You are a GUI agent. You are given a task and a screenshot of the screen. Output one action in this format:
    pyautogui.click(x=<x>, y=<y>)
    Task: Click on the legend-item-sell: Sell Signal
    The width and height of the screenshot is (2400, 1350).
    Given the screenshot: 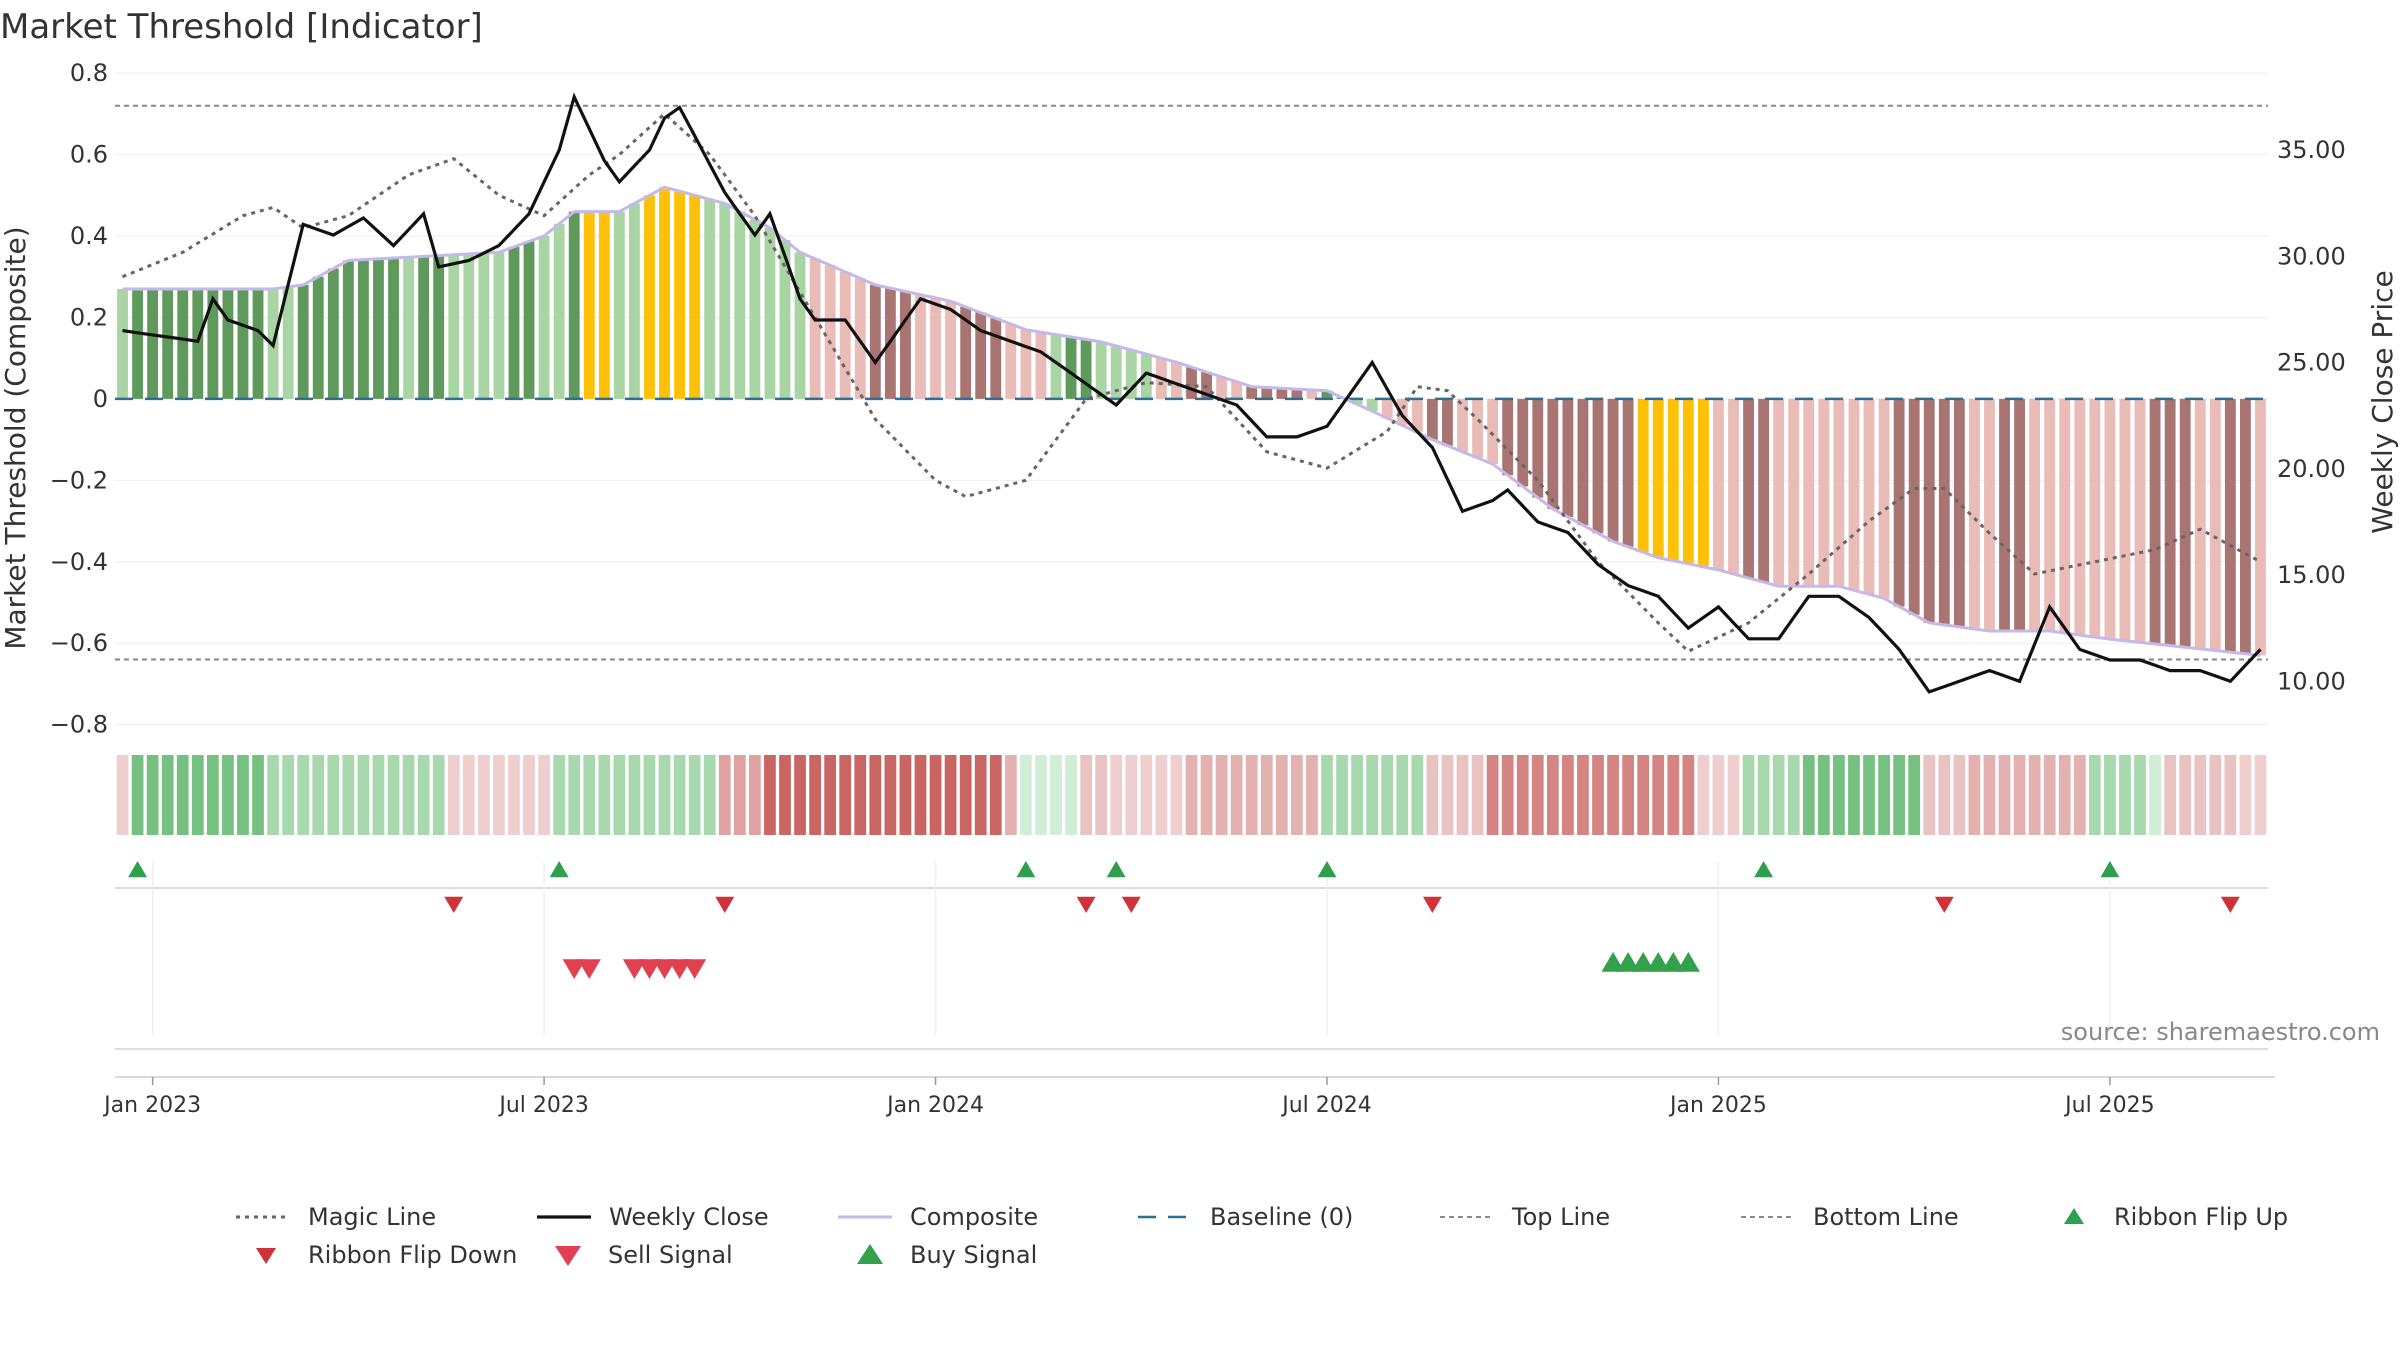 What is the action you would take?
    pyautogui.click(x=644, y=1255)
    